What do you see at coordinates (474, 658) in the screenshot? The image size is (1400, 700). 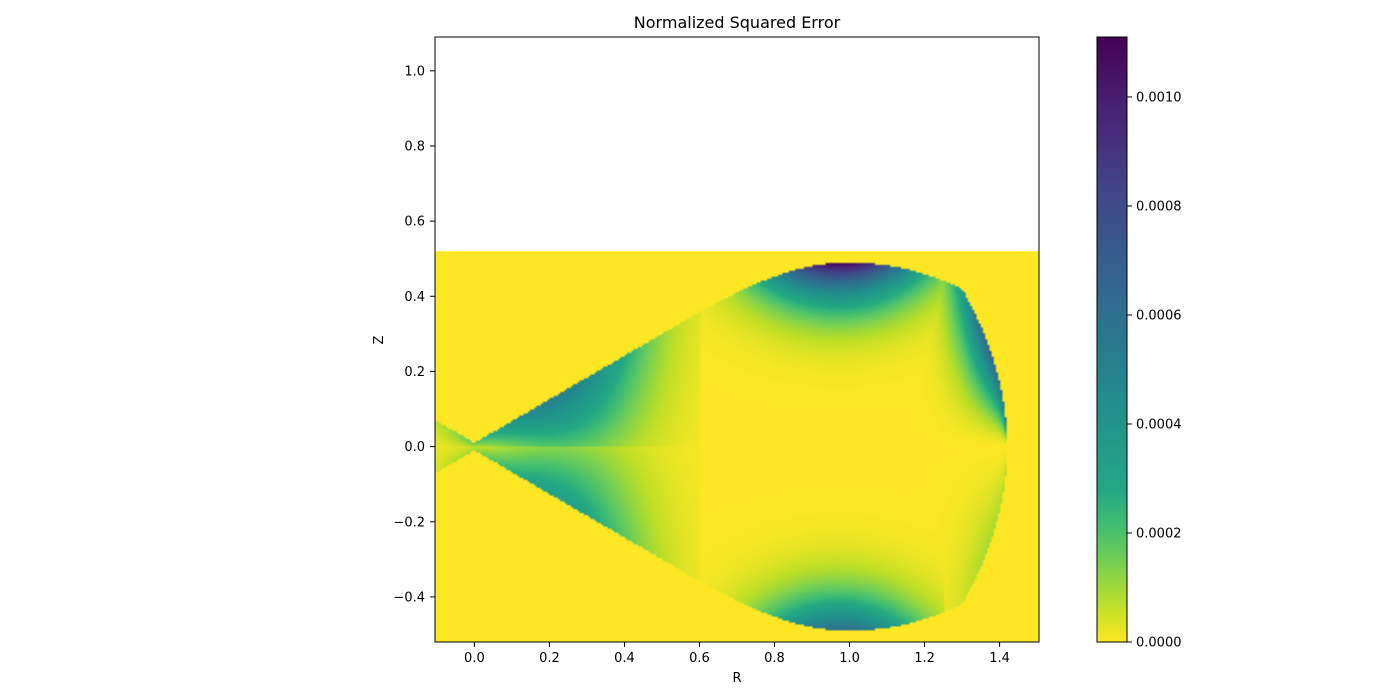 I see `x-tick-label: 0.0` at bounding box center [474, 658].